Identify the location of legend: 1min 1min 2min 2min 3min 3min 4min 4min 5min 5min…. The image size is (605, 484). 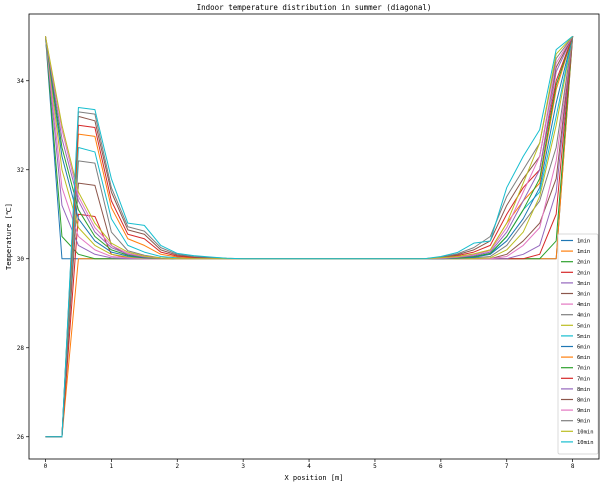
(578, 344).